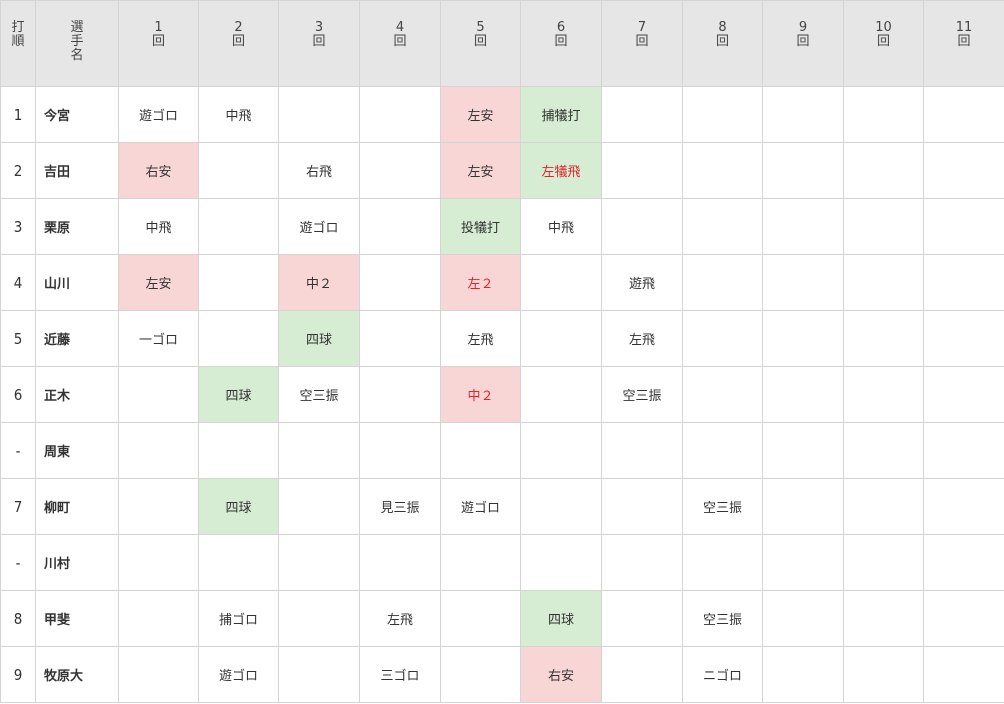 This screenshot has width=1004, height=704. Describe the element at coordinates (502, 338) in the screenshot. I see `table-row: 5 近藤 一ゴロ 四球 左飛 左飛` at that location.